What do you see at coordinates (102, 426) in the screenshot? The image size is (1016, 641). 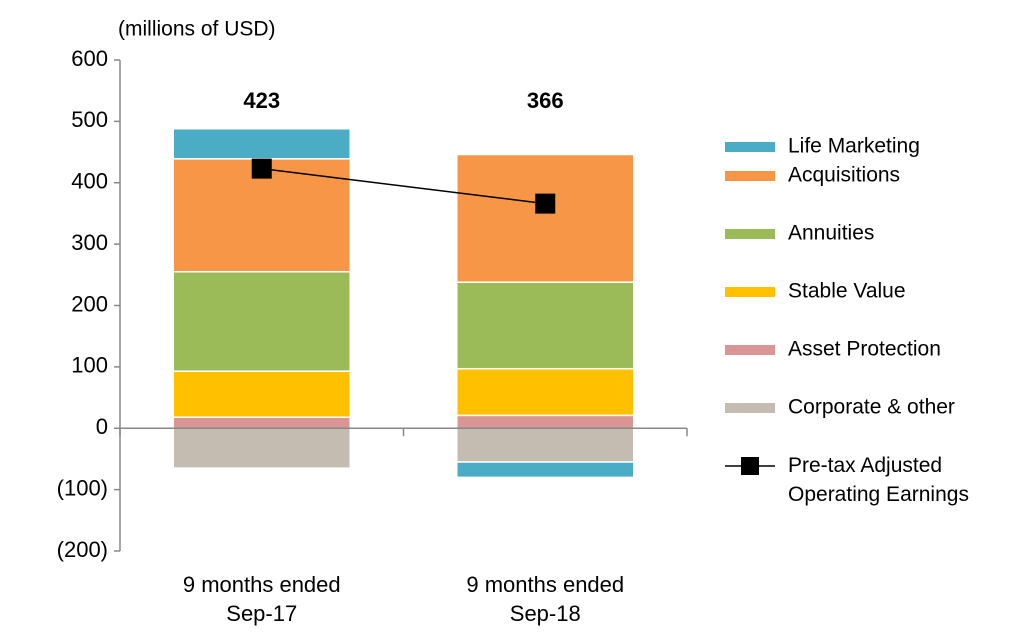 I see `y-tick-label: 0` at bounding box center [102, 426].